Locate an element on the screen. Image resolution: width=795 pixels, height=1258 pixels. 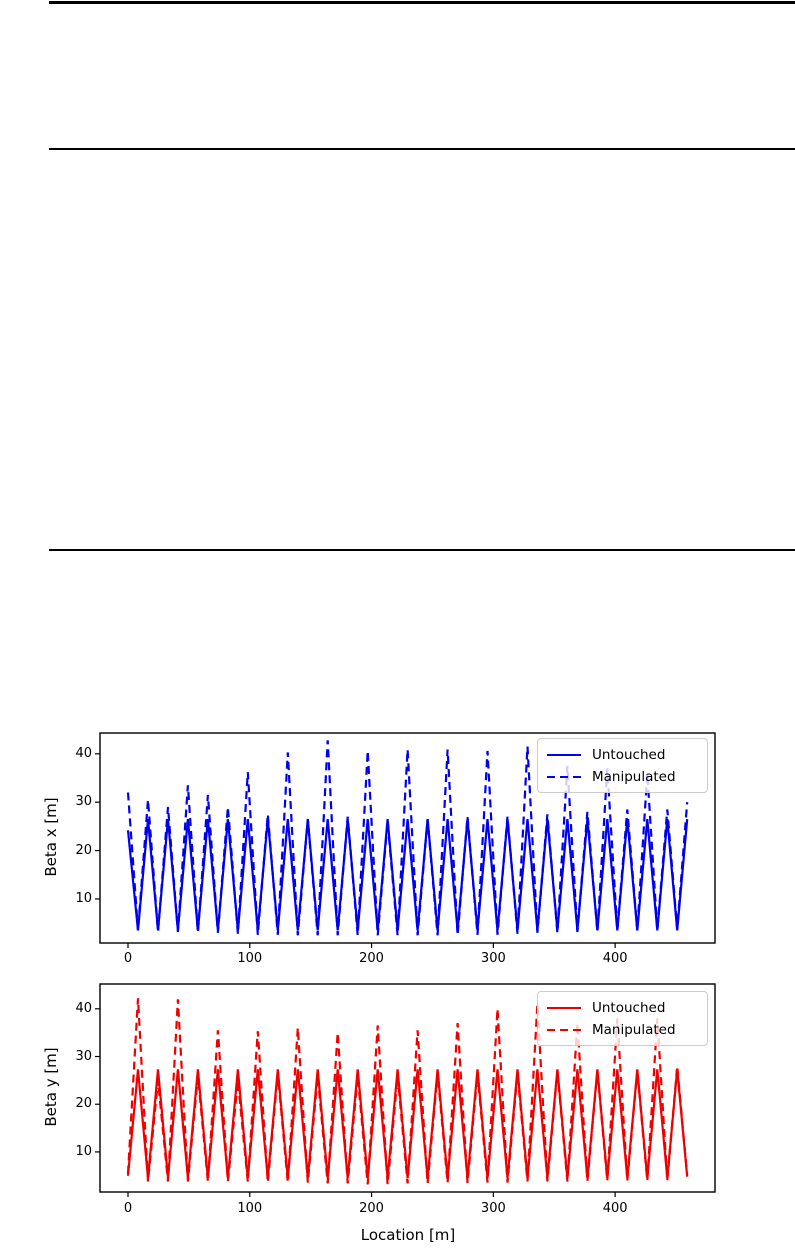
manipulated-line-chart1 is located at coordinates (407, 838).